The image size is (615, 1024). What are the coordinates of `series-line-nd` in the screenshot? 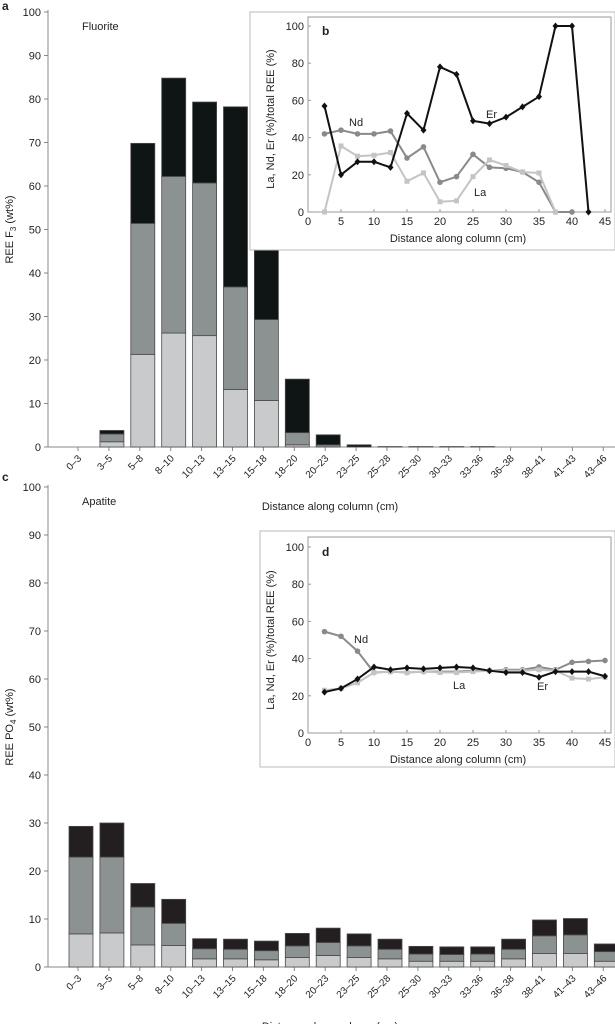 It's located at (448, 171).